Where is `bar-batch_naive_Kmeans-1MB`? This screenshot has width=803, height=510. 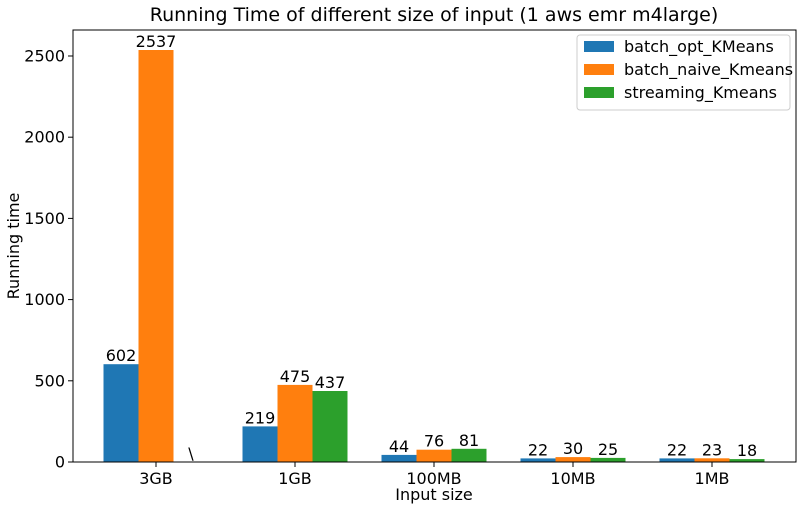 bar-batch_naive_Kmeans-1MB is located at coordinates (712, 460).